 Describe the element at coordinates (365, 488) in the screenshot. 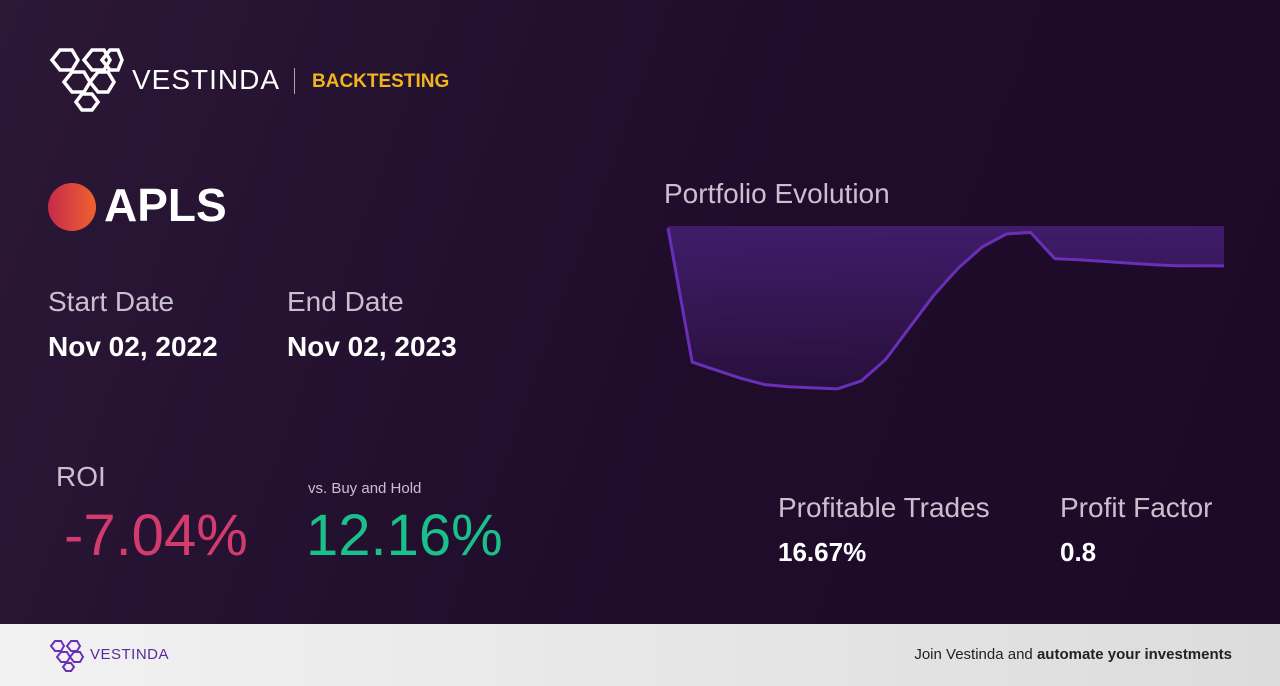

I see `buy-hold-label: vs. Buy and Hold` at that location.